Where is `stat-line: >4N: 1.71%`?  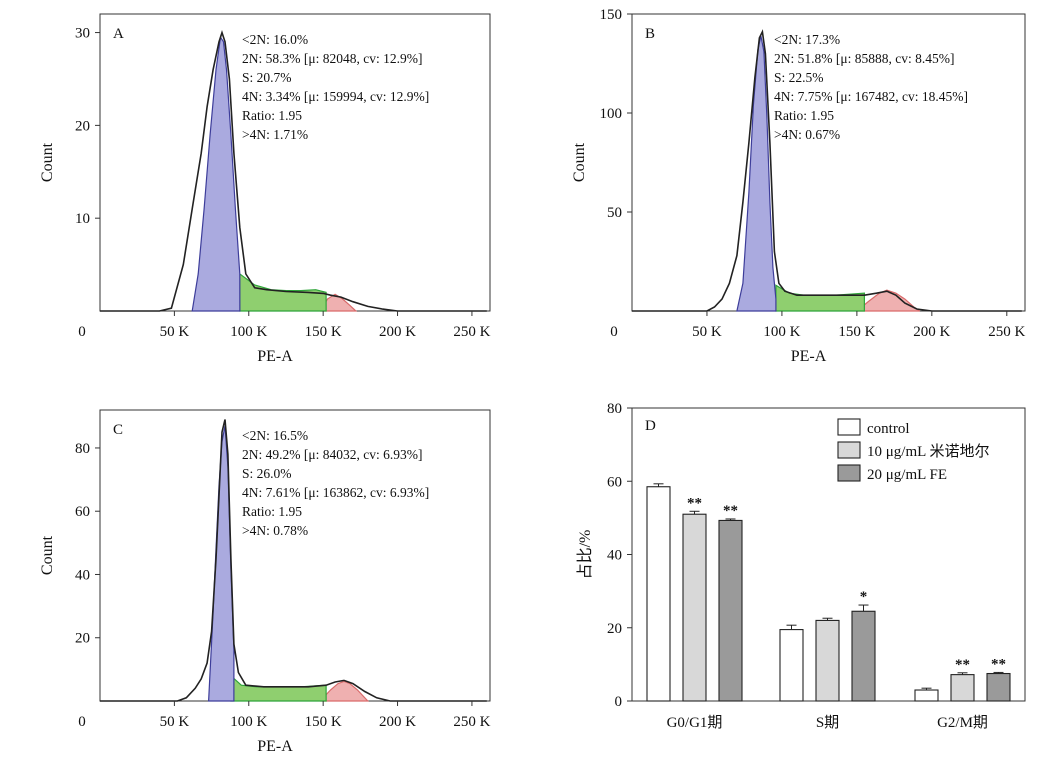
stat-line: >4N: 1.71% is located at coordinates (275, 134).